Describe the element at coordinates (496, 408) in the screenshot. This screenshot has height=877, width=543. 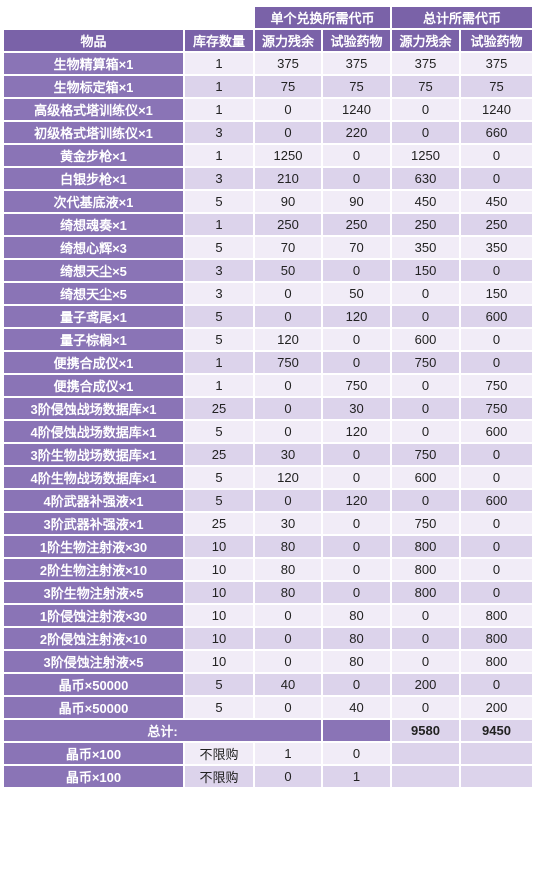
I see `total-potion-cell: 750` at that location.